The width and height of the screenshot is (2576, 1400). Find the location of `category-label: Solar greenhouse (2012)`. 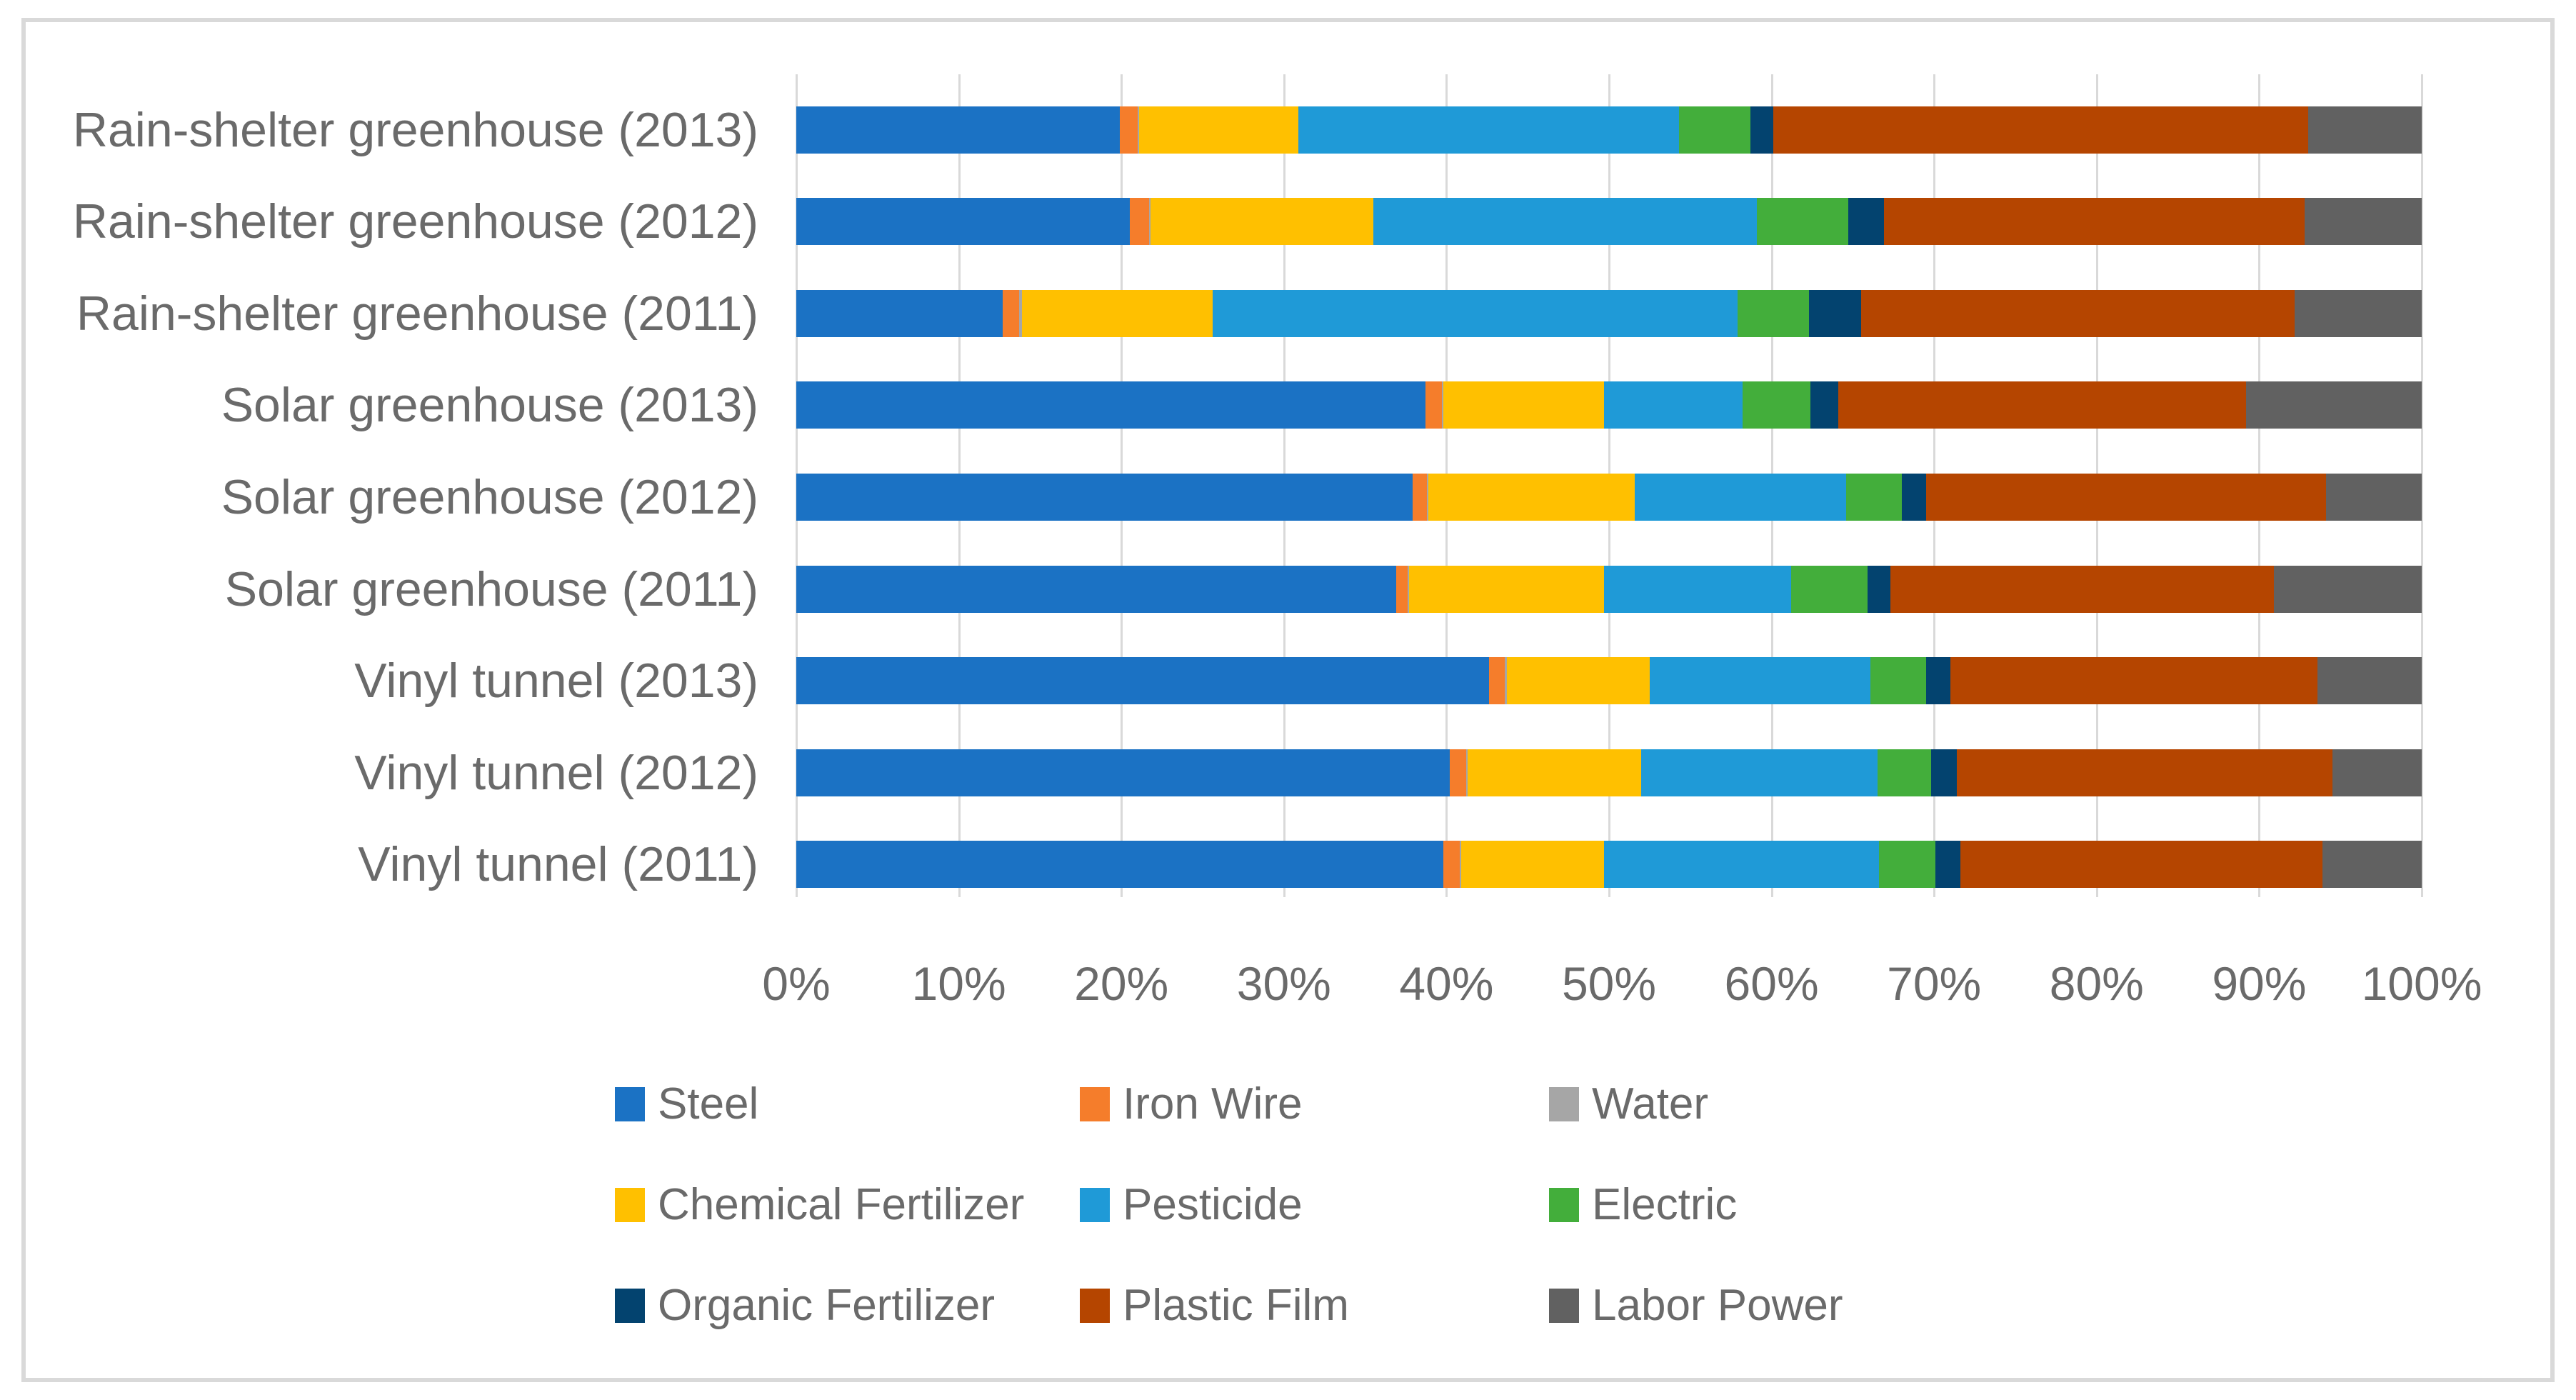

category-label: Solar greenhouse (2012) is located at coordinates (489, 496).